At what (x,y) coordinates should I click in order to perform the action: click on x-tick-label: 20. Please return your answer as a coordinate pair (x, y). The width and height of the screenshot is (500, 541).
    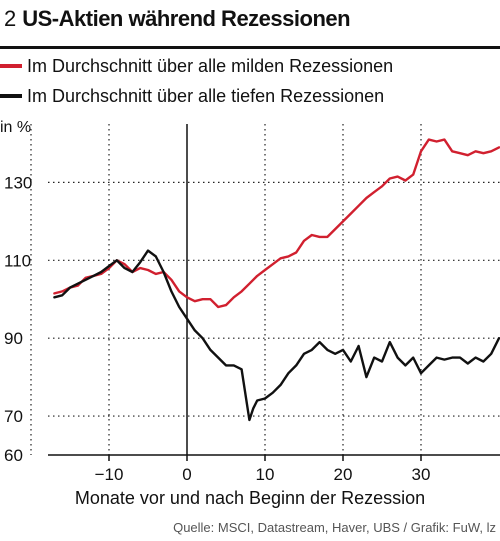
    Looking at the image, I should click on (343, 474).